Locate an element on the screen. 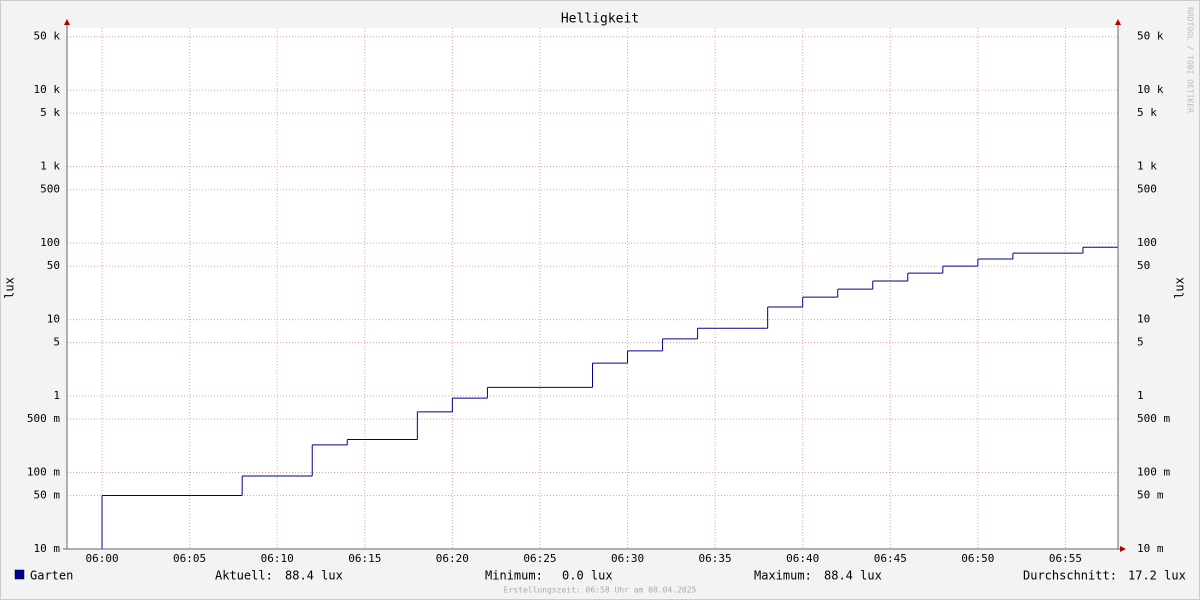 This screenshot has width=1200, height=600. y-tick-label: 5 k is located at coordinates (50, 112).